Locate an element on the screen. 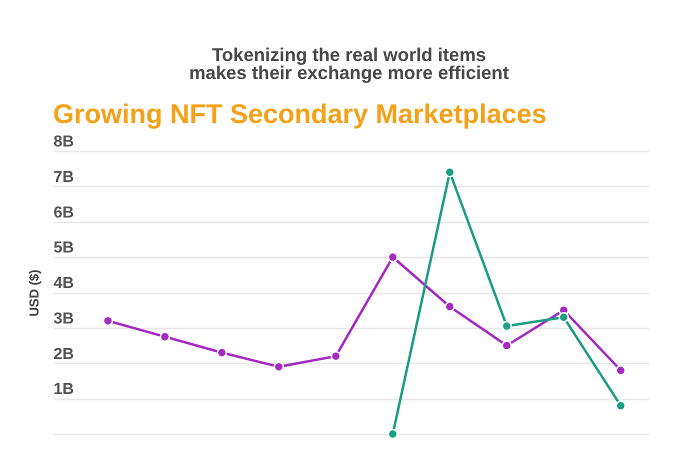 This screenshot has width=700, height=450. chart-title: Growing NFT Secondary Marketplaces is located at coordinates (300, 114).